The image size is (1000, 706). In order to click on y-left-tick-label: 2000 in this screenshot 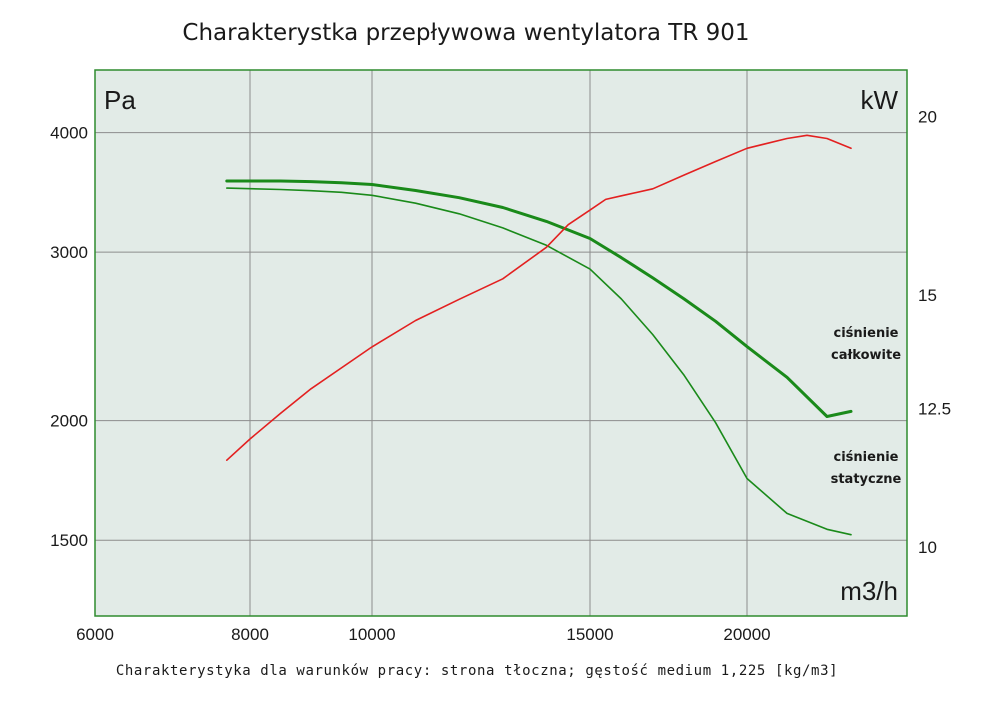, I will do `click(69, 421)`.